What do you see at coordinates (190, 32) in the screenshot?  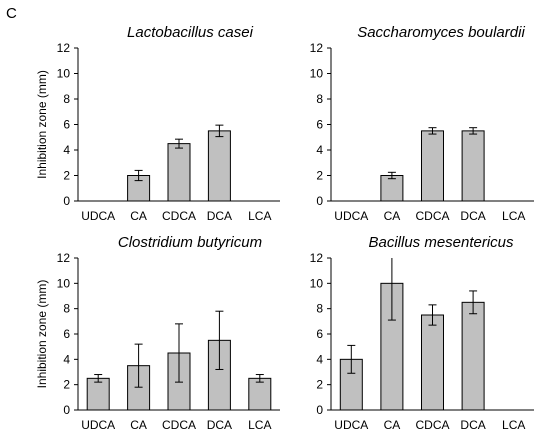 I see `chart-title: Lactobacillus casei` at bounding box center [190, 32].